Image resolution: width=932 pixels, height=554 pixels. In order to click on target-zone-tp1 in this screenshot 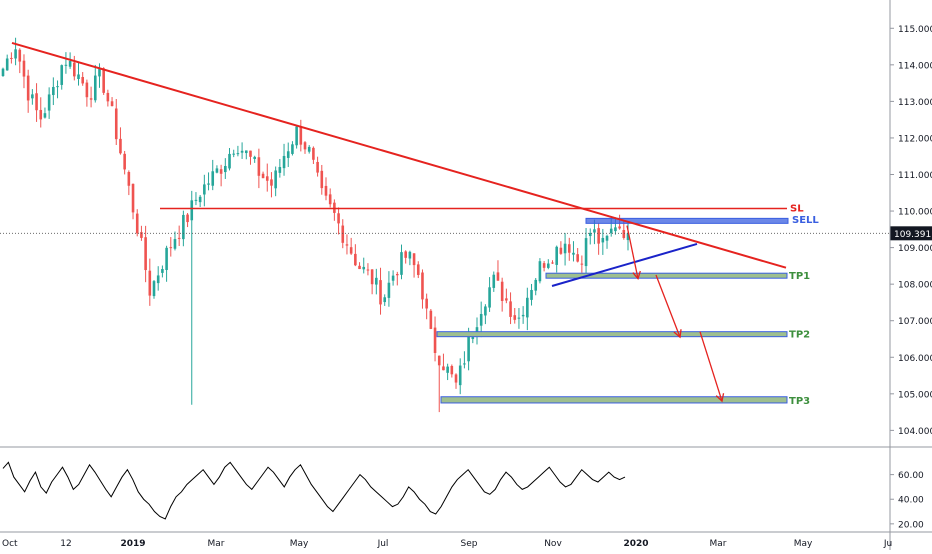, I will do `click(666, 275)`.